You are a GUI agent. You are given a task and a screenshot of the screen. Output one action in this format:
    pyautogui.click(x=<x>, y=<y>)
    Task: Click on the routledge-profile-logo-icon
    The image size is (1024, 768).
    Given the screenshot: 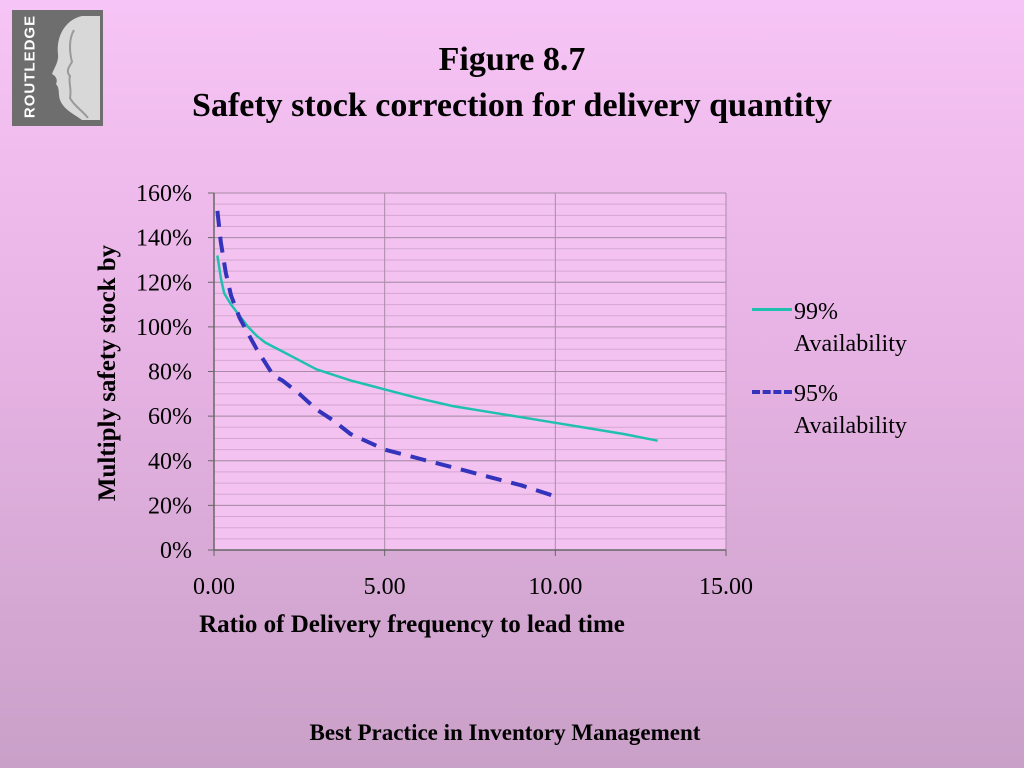 What is the action you would take?
    pyautogui.click(x=76, y=68)
    